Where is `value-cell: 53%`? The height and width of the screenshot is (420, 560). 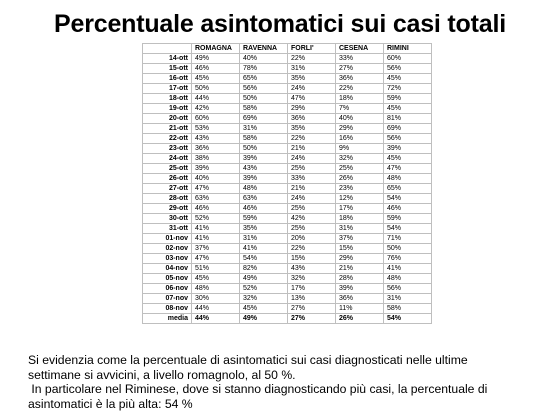 value-cell: 53% is located at coordinates (215, 128).